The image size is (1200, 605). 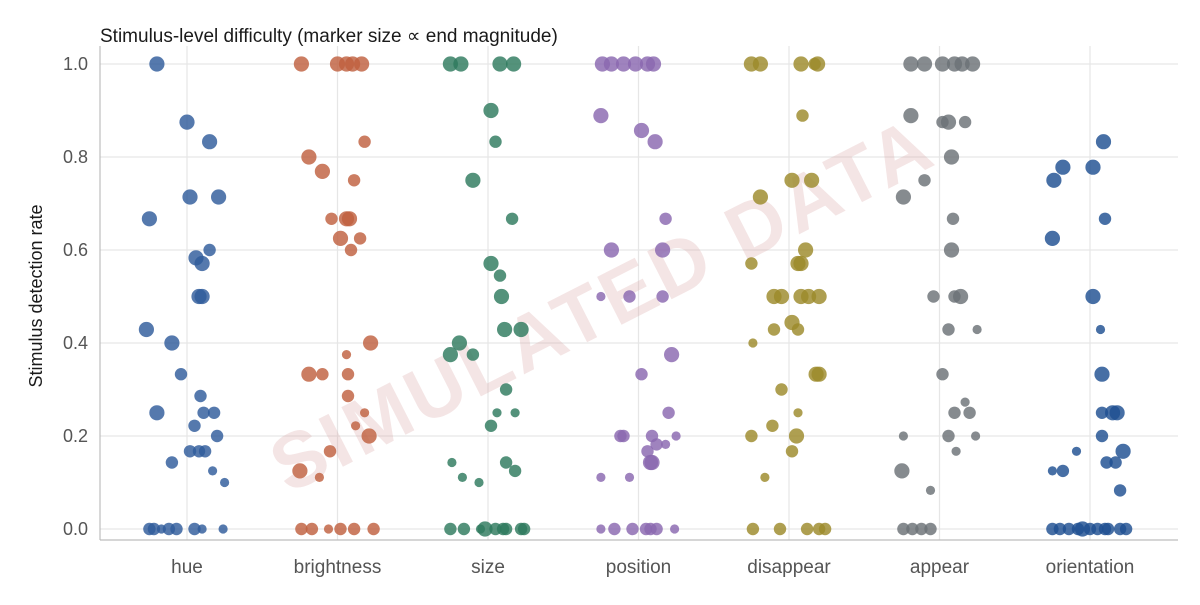 I want to click on x-category-label: orientation, so click(x=1090, y=567).